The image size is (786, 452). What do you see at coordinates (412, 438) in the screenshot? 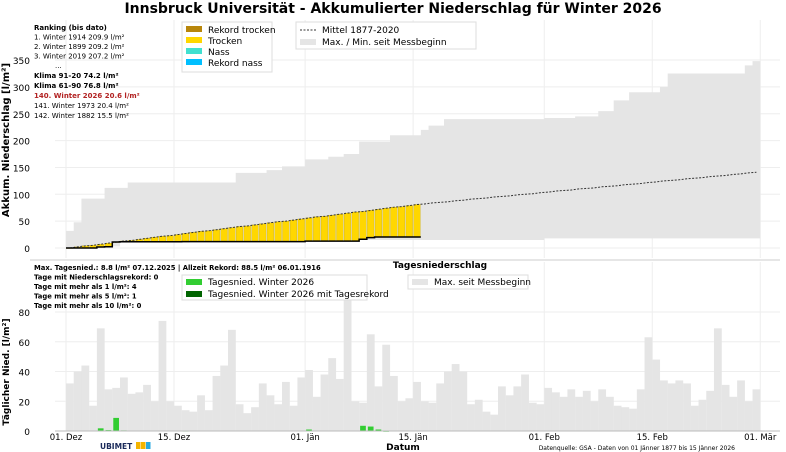
I see `x-tick-label: 15. Jän` at bounding box center [412, 438].